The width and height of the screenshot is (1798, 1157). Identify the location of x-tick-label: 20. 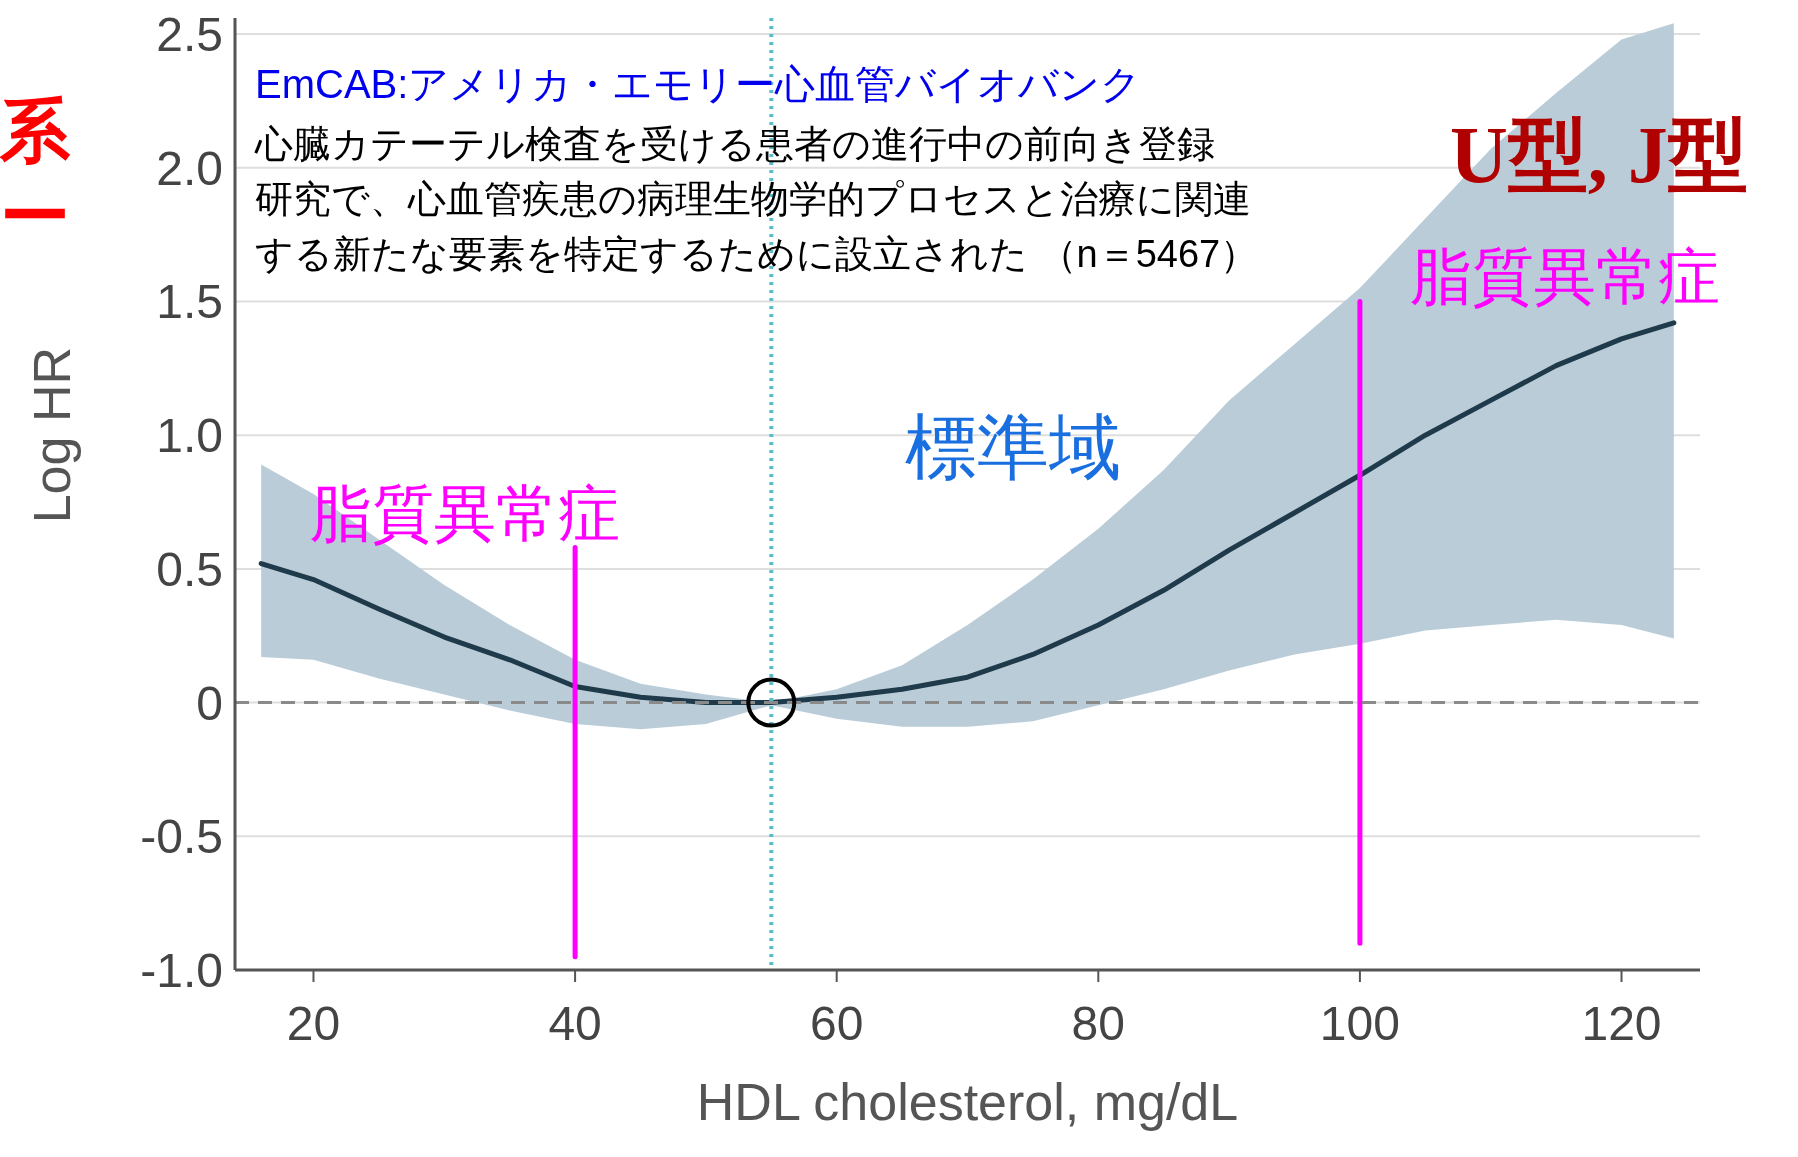
(313, 1023).